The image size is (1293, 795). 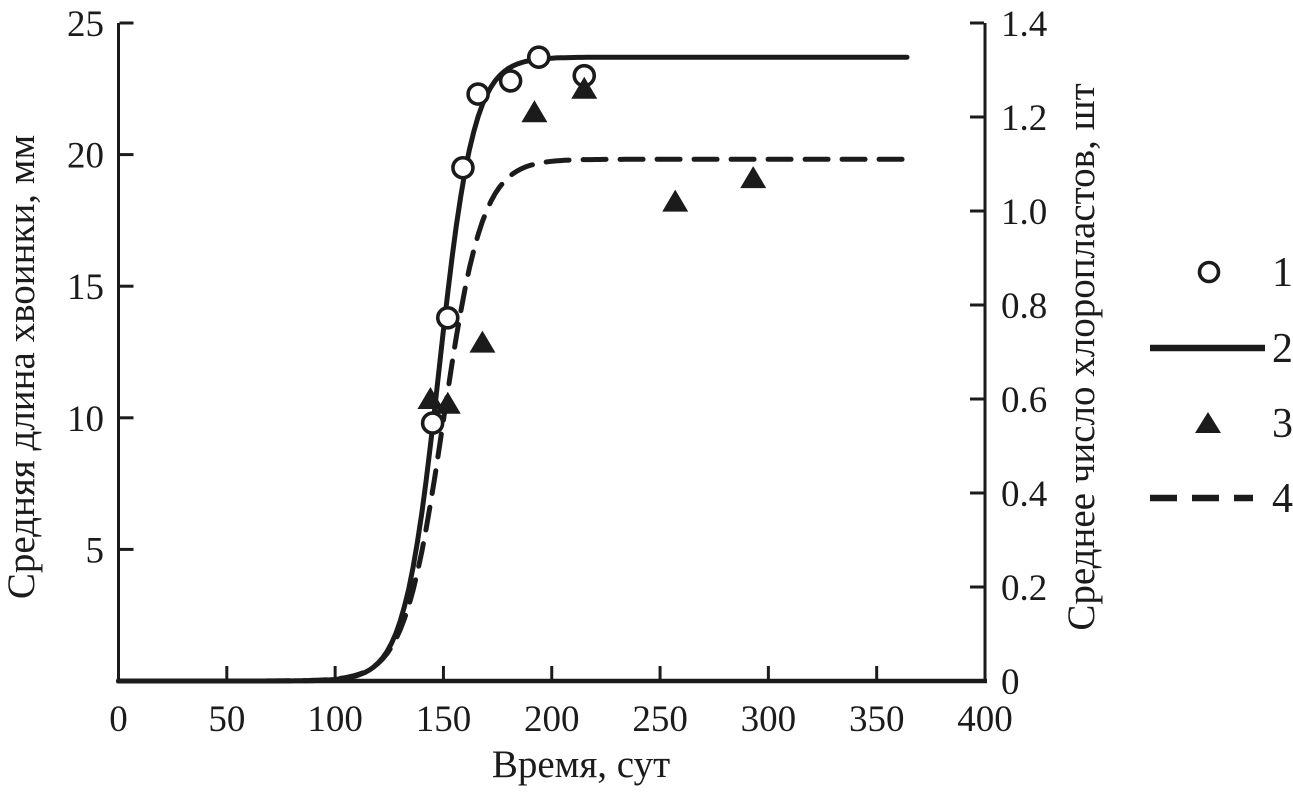 I want to click on x-tick-label: 50, so click(x=226, y=719).